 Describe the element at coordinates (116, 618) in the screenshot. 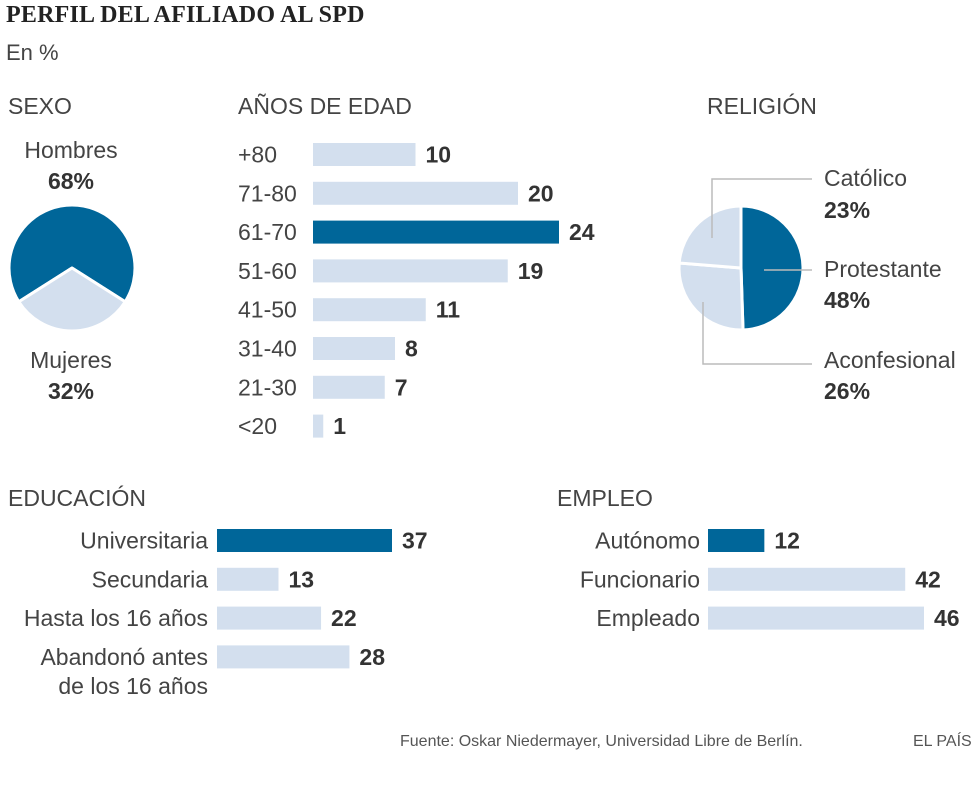

I see `category-label-hasta-los-16-anos: Hasta los 16 años` at that location.